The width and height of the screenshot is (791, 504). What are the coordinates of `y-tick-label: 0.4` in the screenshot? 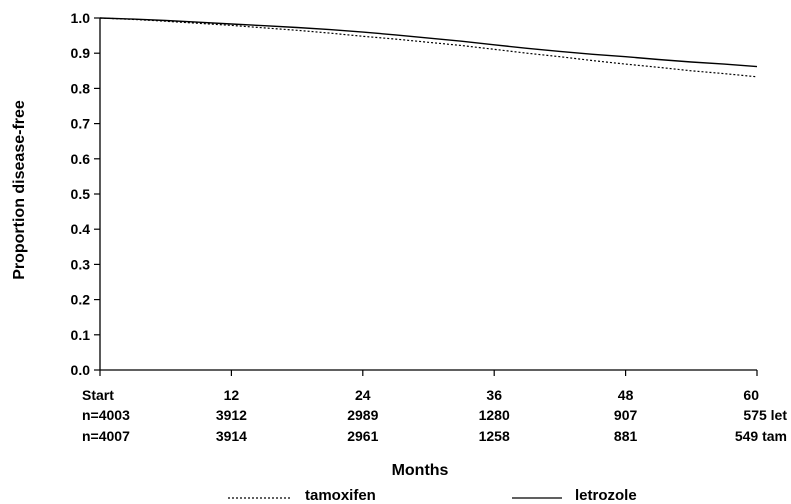 It's located at (81, 229).